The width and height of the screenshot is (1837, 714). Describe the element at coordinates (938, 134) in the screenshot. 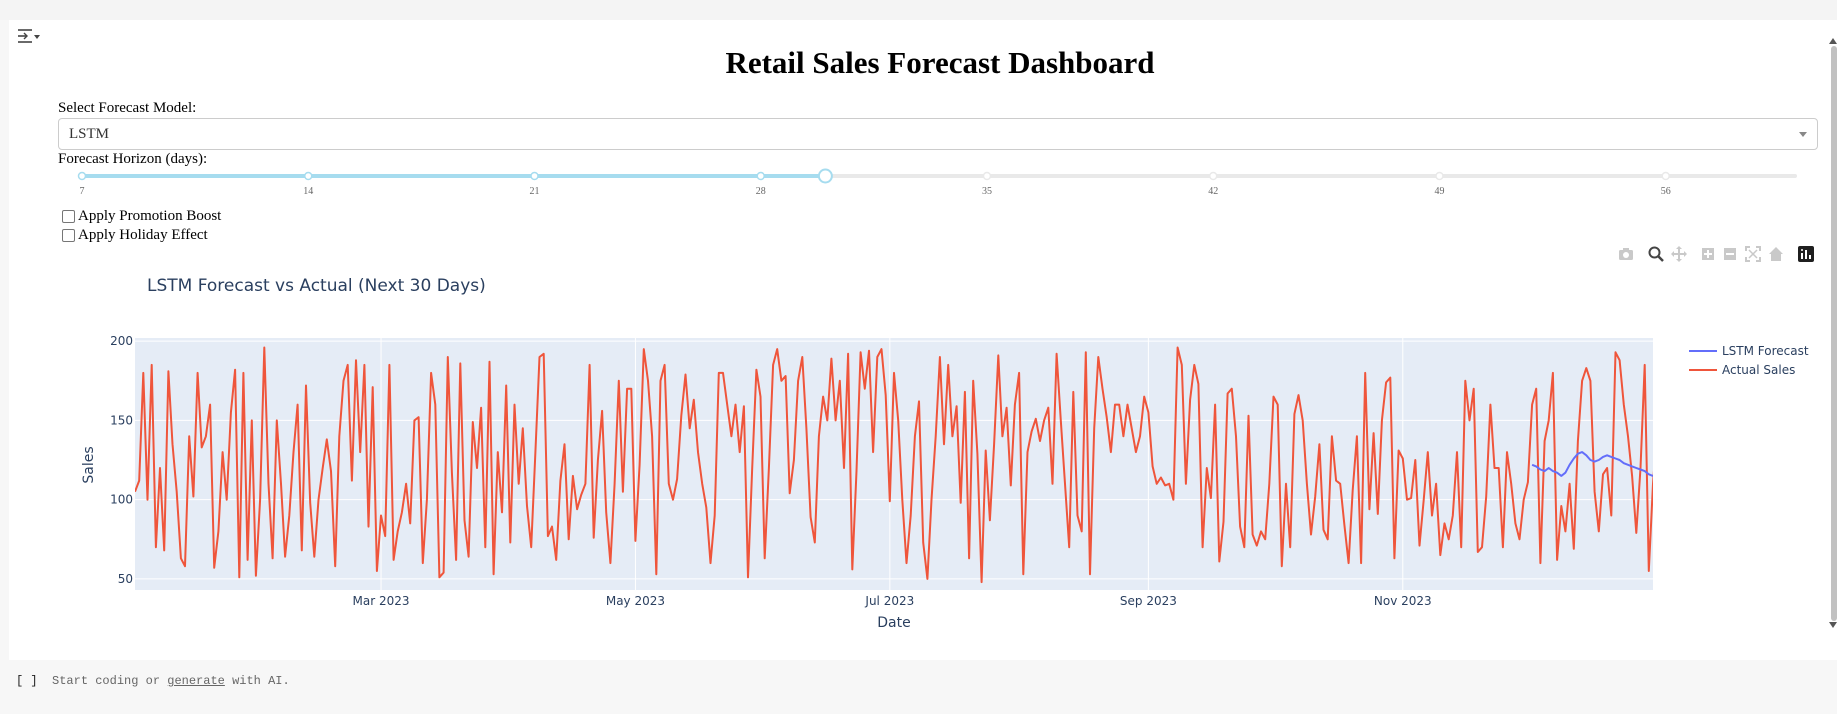

I see `model-select: LSTM` at that location.